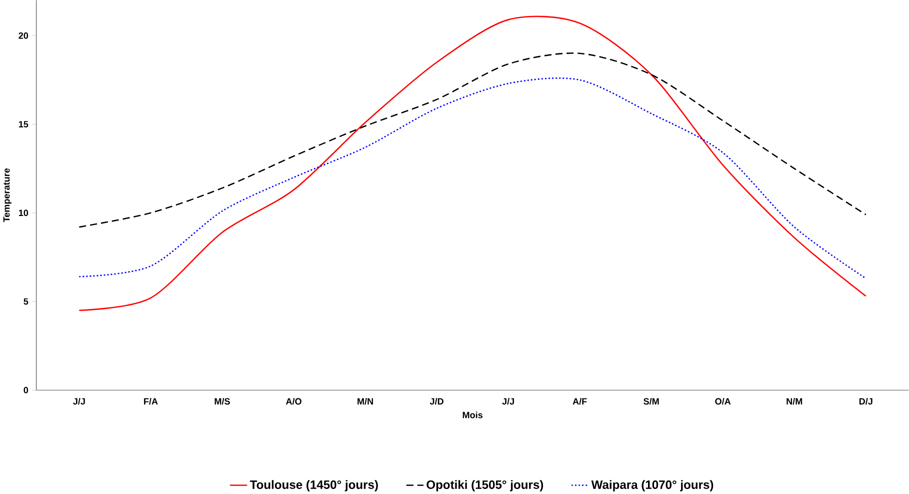 The width and height of the screenshot is (909, 494). I want to click on x-axis-title: Mois, so click(472, 414).